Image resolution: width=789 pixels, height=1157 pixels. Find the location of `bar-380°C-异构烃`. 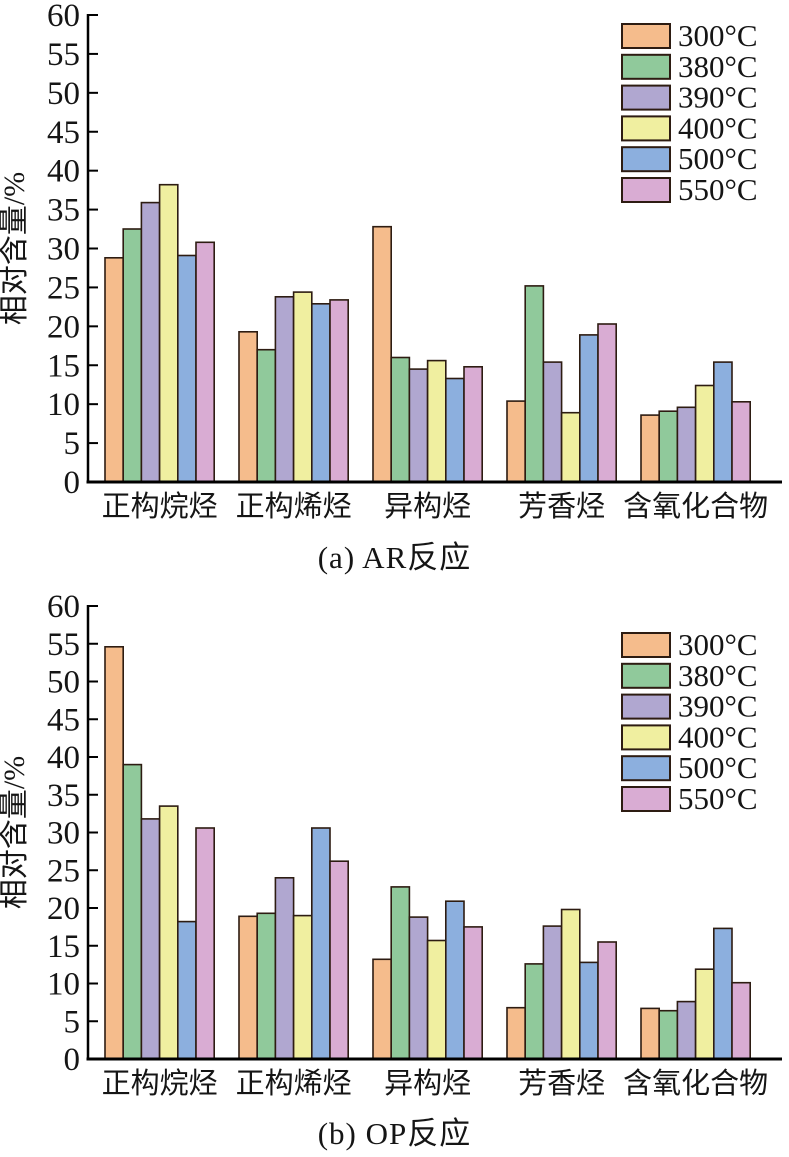

bar-380°C-异构烃 is located at coordinates (400, 419).